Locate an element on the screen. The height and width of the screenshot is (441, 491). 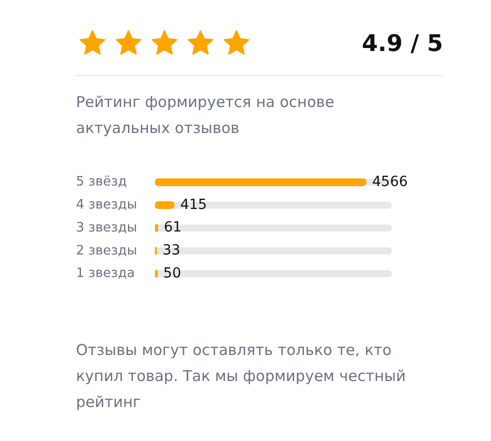
y-tick-label: 3 звезды is located at coordinates (107, 228).